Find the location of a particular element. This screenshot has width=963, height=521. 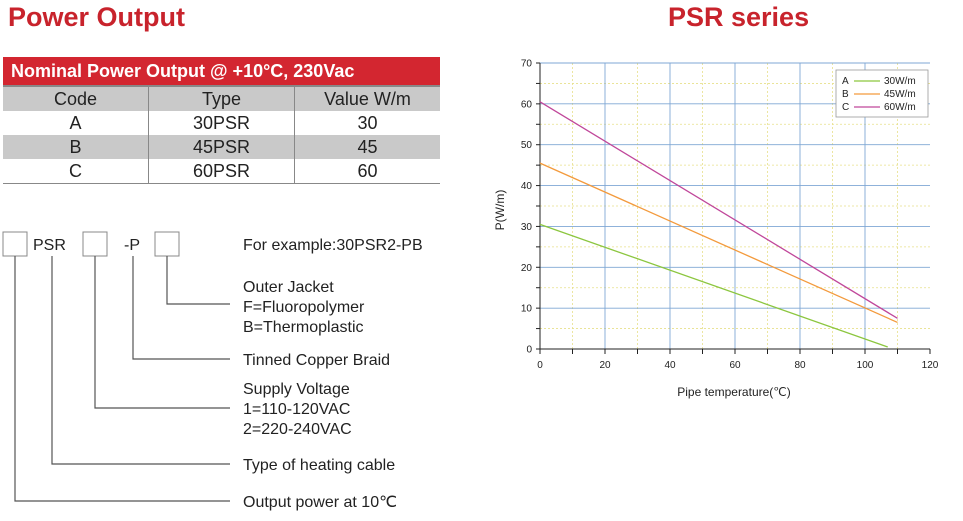

x-tick-label: 100 is located at coordinates (865, 365).